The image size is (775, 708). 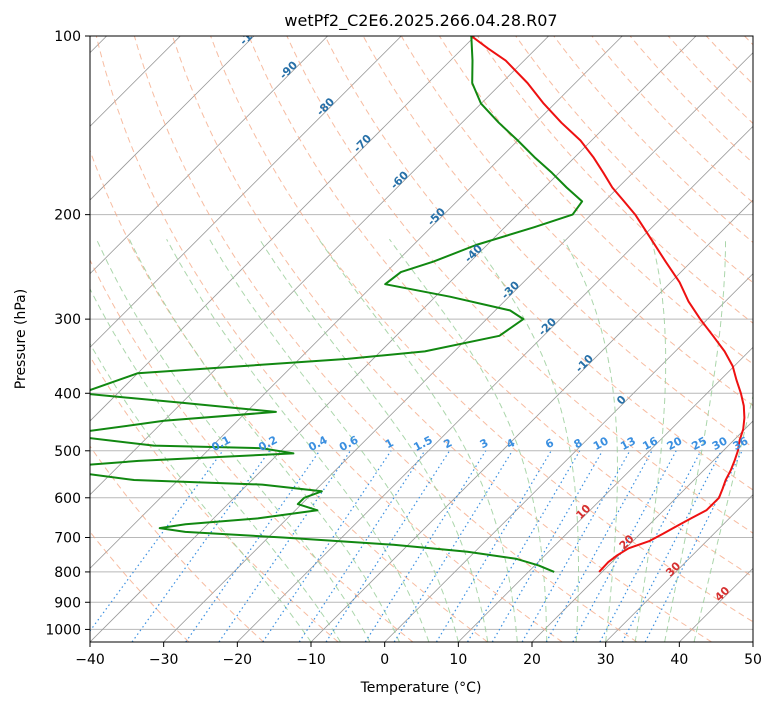 What do you see at coordinates (532, 660) in the screenshot?
I see `x-tick-label: 20` at bounding box center [532, 660].